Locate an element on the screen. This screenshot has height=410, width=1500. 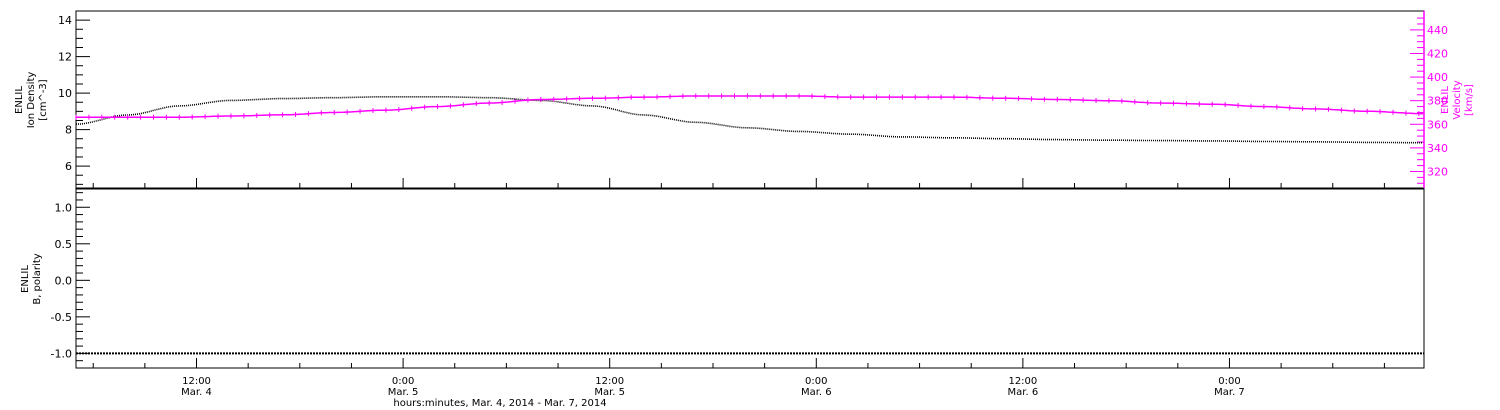
velocity-ylabel-line1: ENLIL is located at coordinates (1445, 100).